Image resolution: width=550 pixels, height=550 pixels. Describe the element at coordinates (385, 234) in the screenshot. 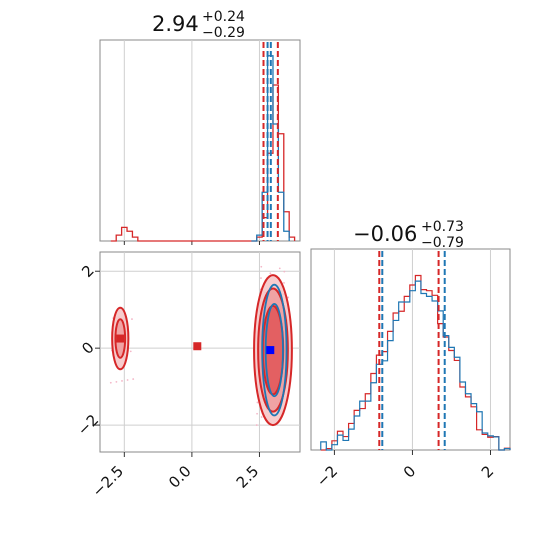

I see `y-marginal-title: −0.06` at that location.